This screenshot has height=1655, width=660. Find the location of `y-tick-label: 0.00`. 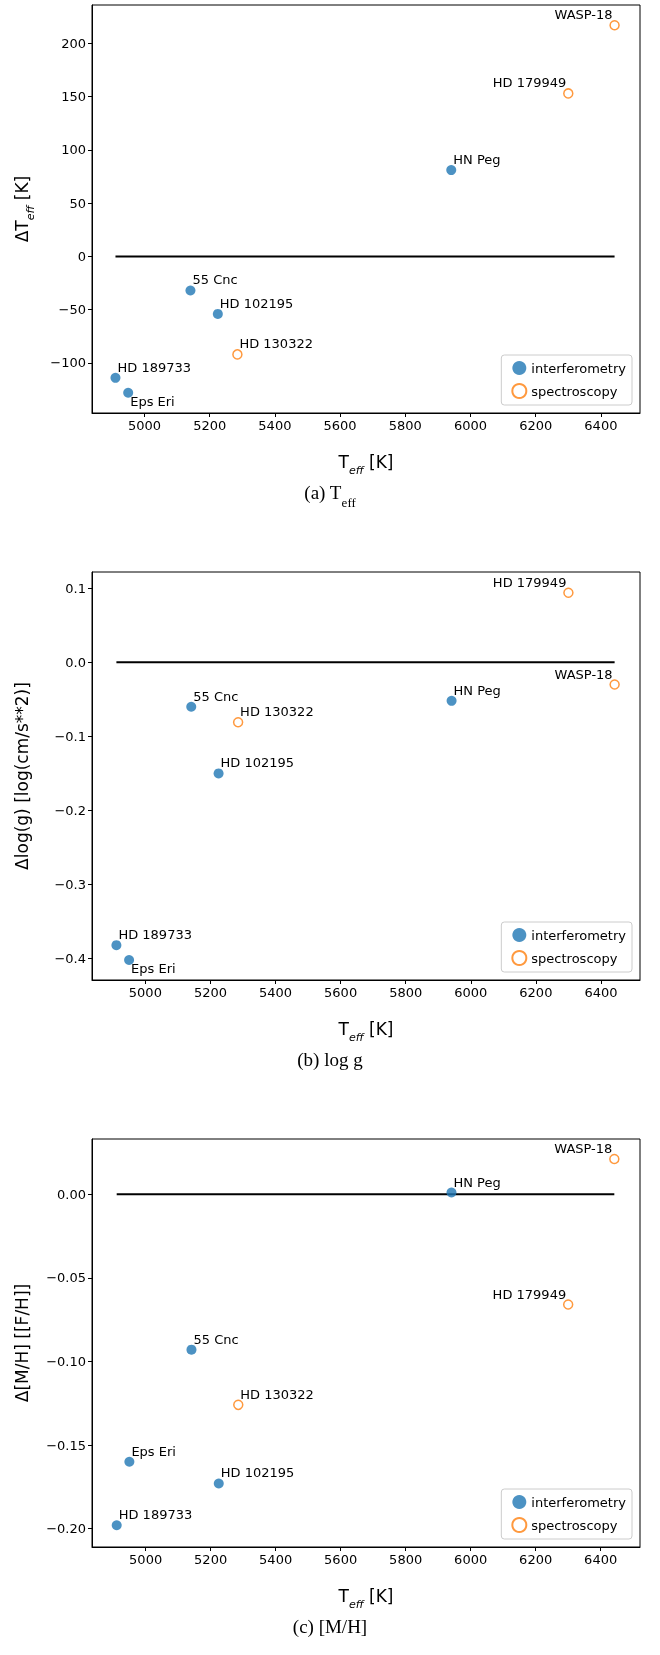

y-tick-label: 0.00 is located at coordinates (71, 1194).